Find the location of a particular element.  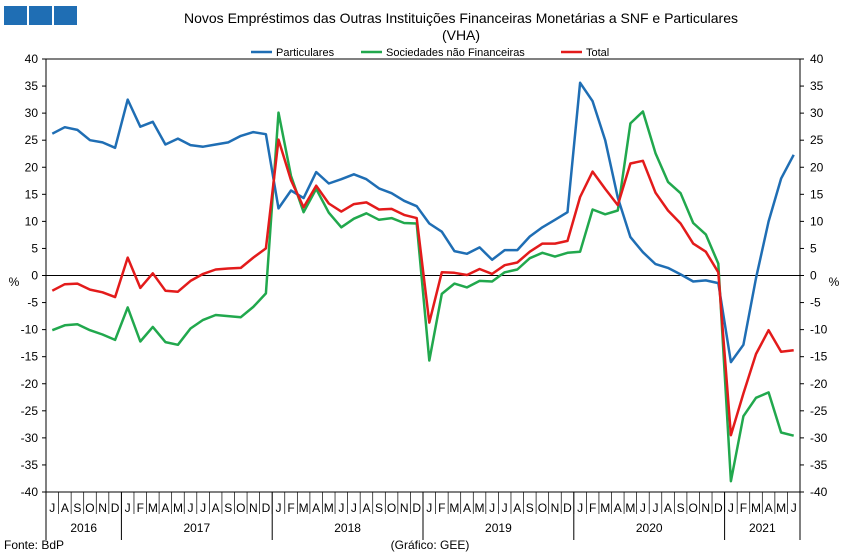

y-tick-label-left: -25 is located at coordinates (30, 411).